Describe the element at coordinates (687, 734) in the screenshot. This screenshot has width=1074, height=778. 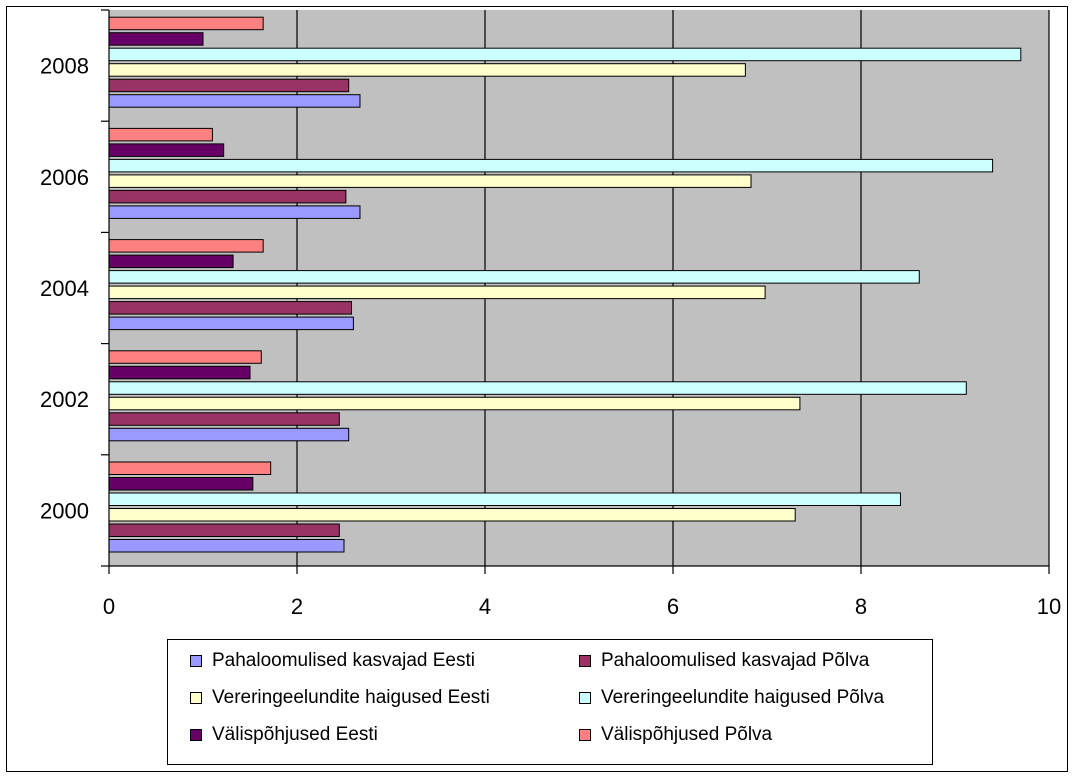
I see `legend-label: Välispõhjused Põlva` at that location.